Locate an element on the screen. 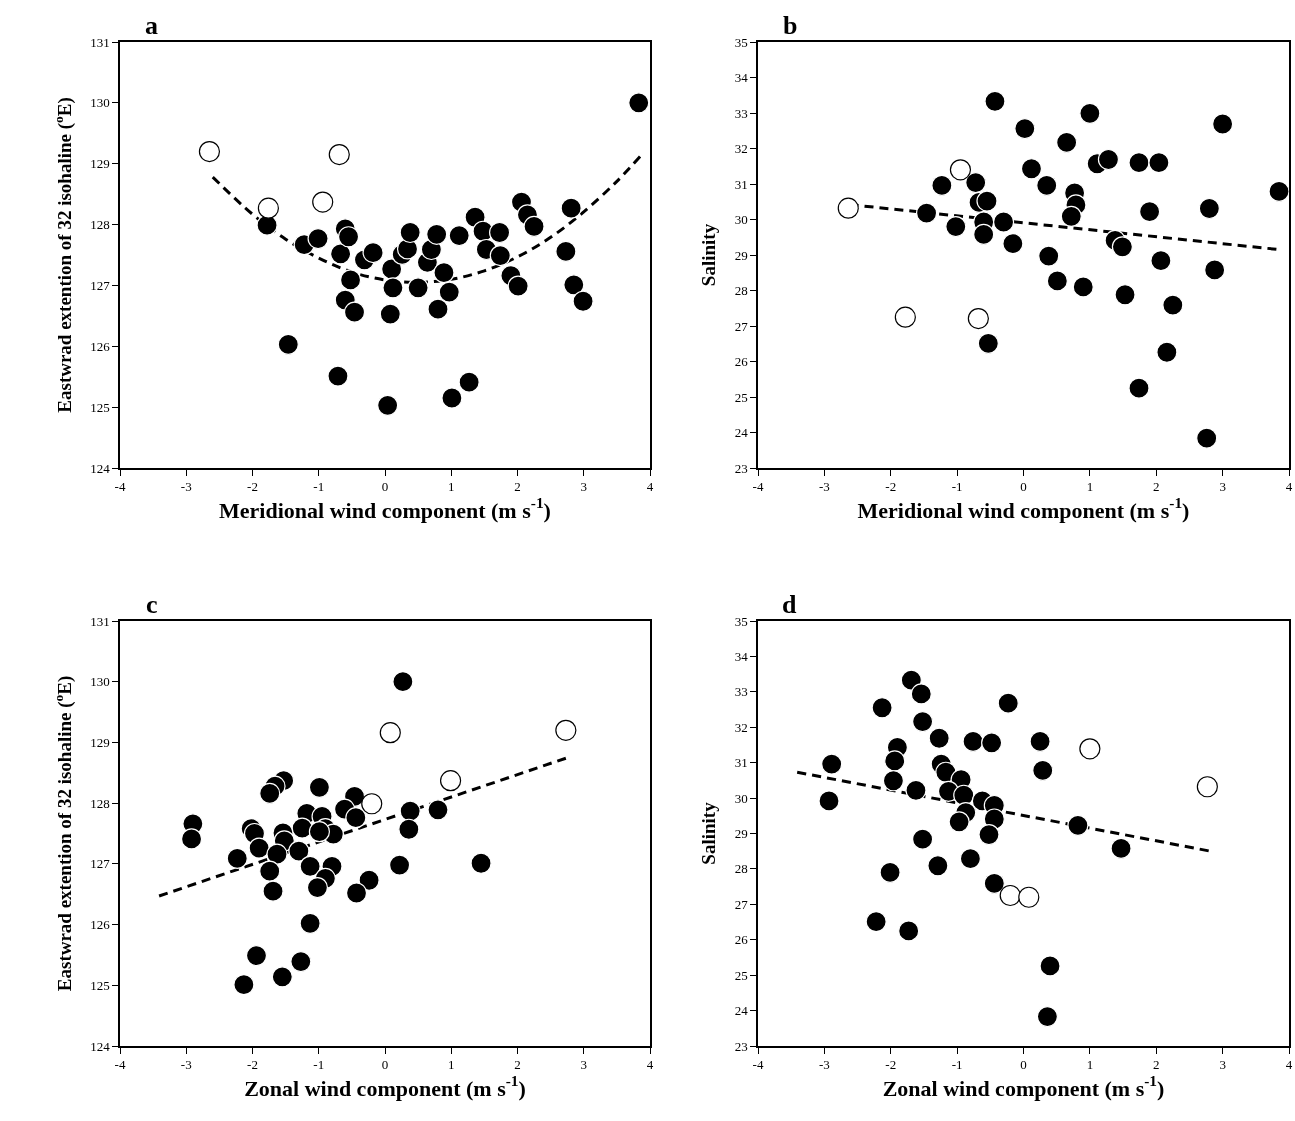  y-tick-label: 35 is located at coordinates (741, 621).